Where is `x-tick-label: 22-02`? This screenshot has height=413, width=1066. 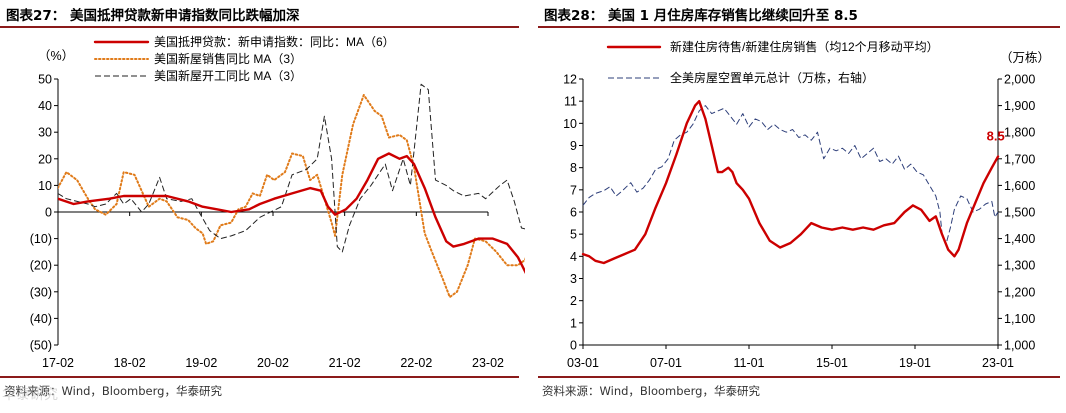
x-tick-label: 22-02 is located at coordinates (416, 363).